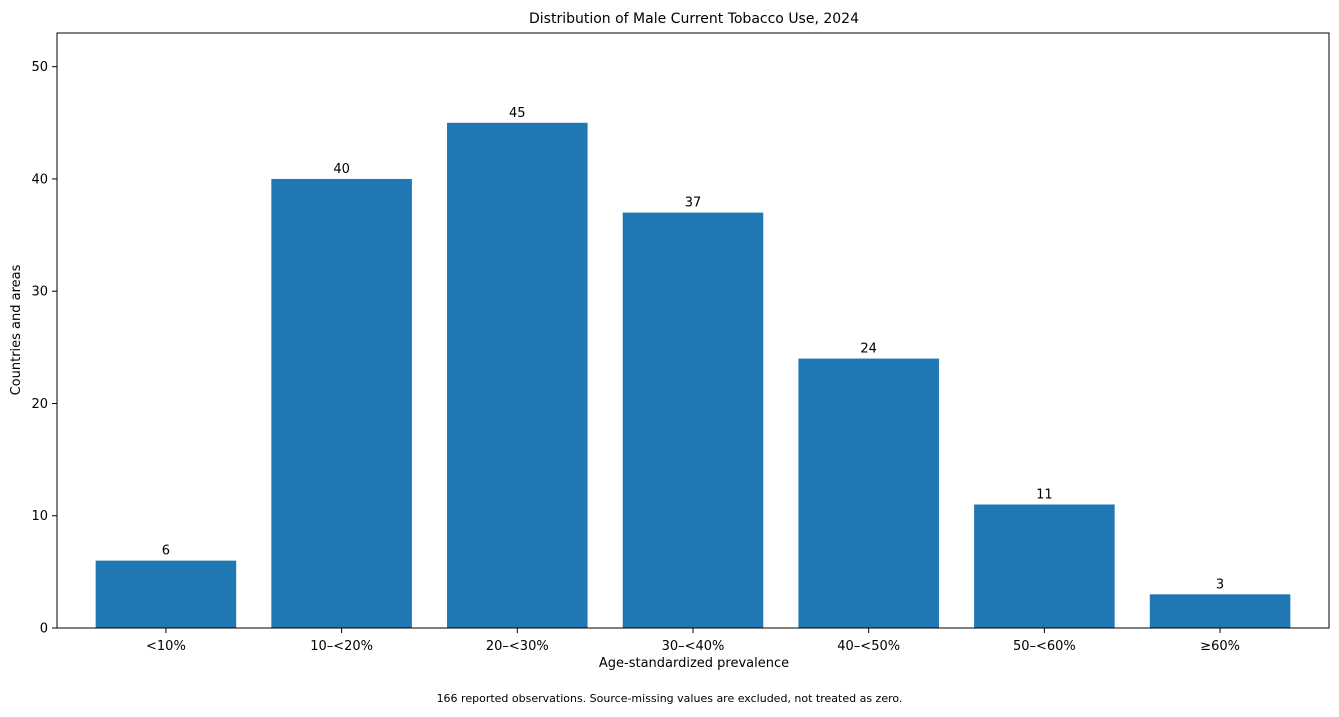  What do you see at coordinates (1044, 646) in the screenshot?
I see `x-tick-label: 50–<60%` at bounding box center [1044, 646].